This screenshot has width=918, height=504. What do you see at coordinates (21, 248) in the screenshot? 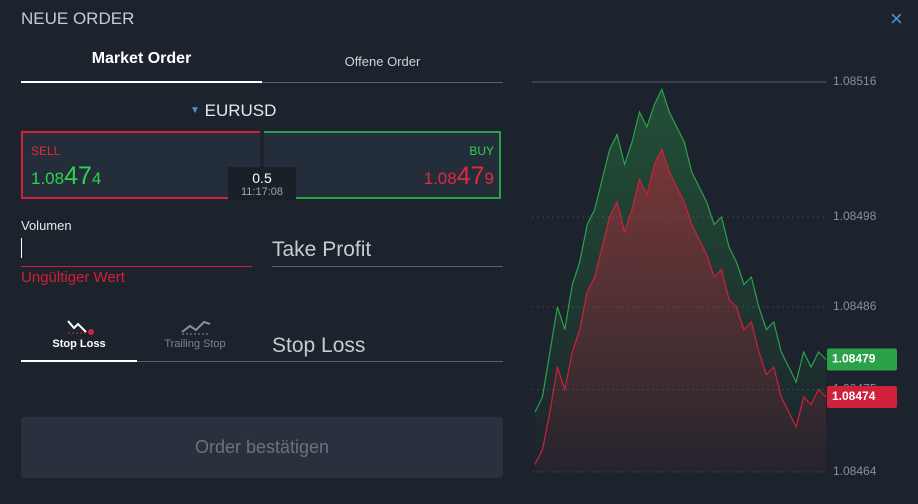
I see `cursor` at bounding box center [21, 248].